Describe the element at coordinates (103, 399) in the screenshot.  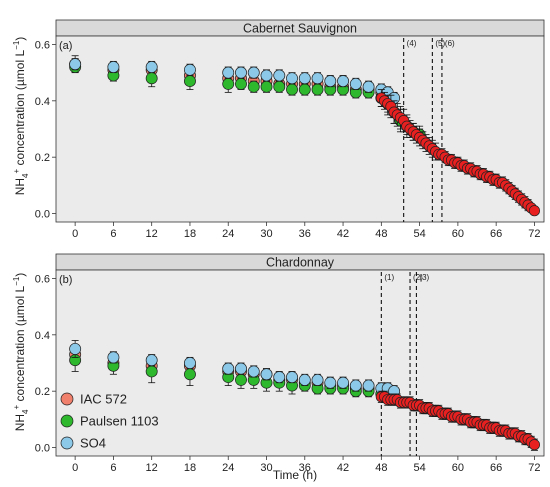
I see `legend-label: IAC 572` at that location.